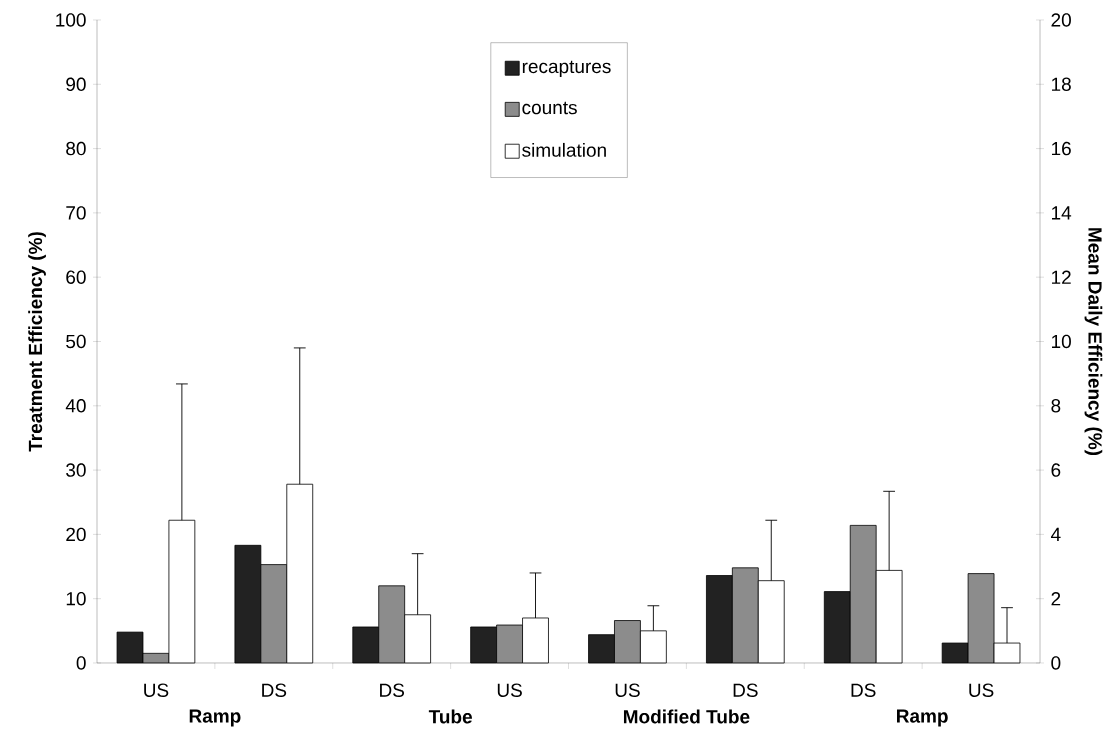 This screenshot has width=1119, height=751. Describe the element at coordinates (564, 149) in the screenshot. I see `legend-label: simulation` at that location.